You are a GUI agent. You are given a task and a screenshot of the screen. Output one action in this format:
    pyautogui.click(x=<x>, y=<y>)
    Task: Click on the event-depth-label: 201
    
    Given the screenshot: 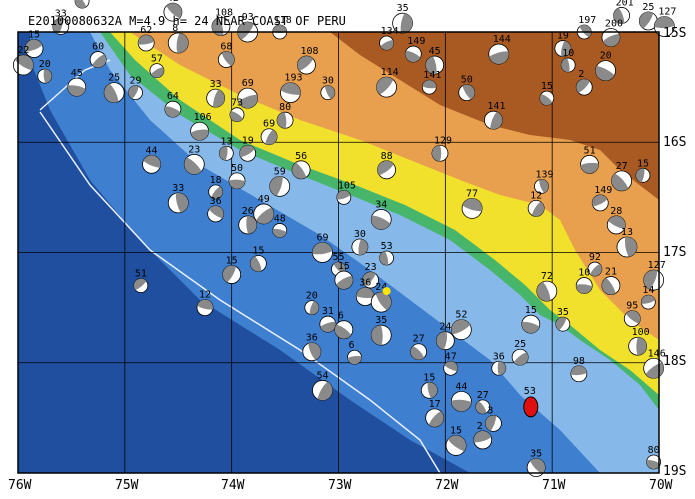 What is the action you would take?
    pyautogui.click(x=625, y=4)
    